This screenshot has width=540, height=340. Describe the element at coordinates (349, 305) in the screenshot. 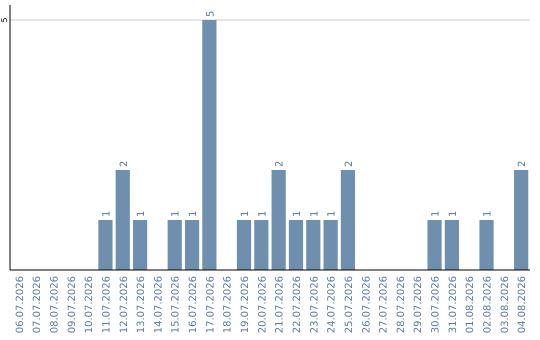

I see `x-tick-label: 25.07.2026` at that location.